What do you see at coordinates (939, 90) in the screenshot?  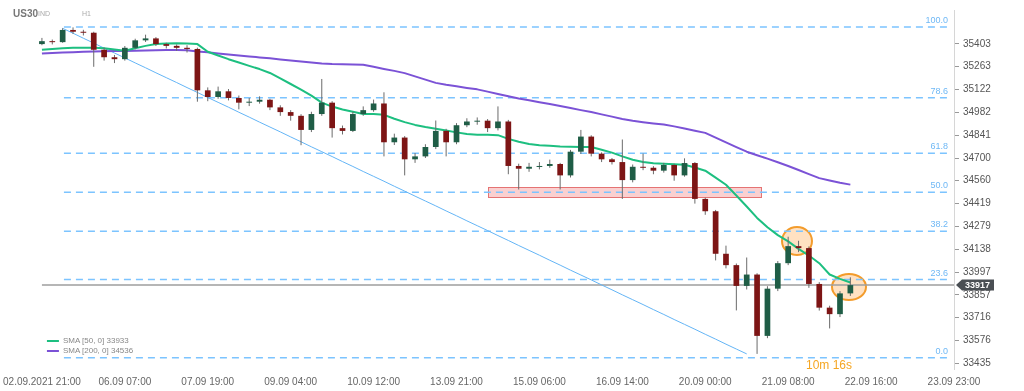 I see `annotation: 78.6` at bounding box center [939, 90].